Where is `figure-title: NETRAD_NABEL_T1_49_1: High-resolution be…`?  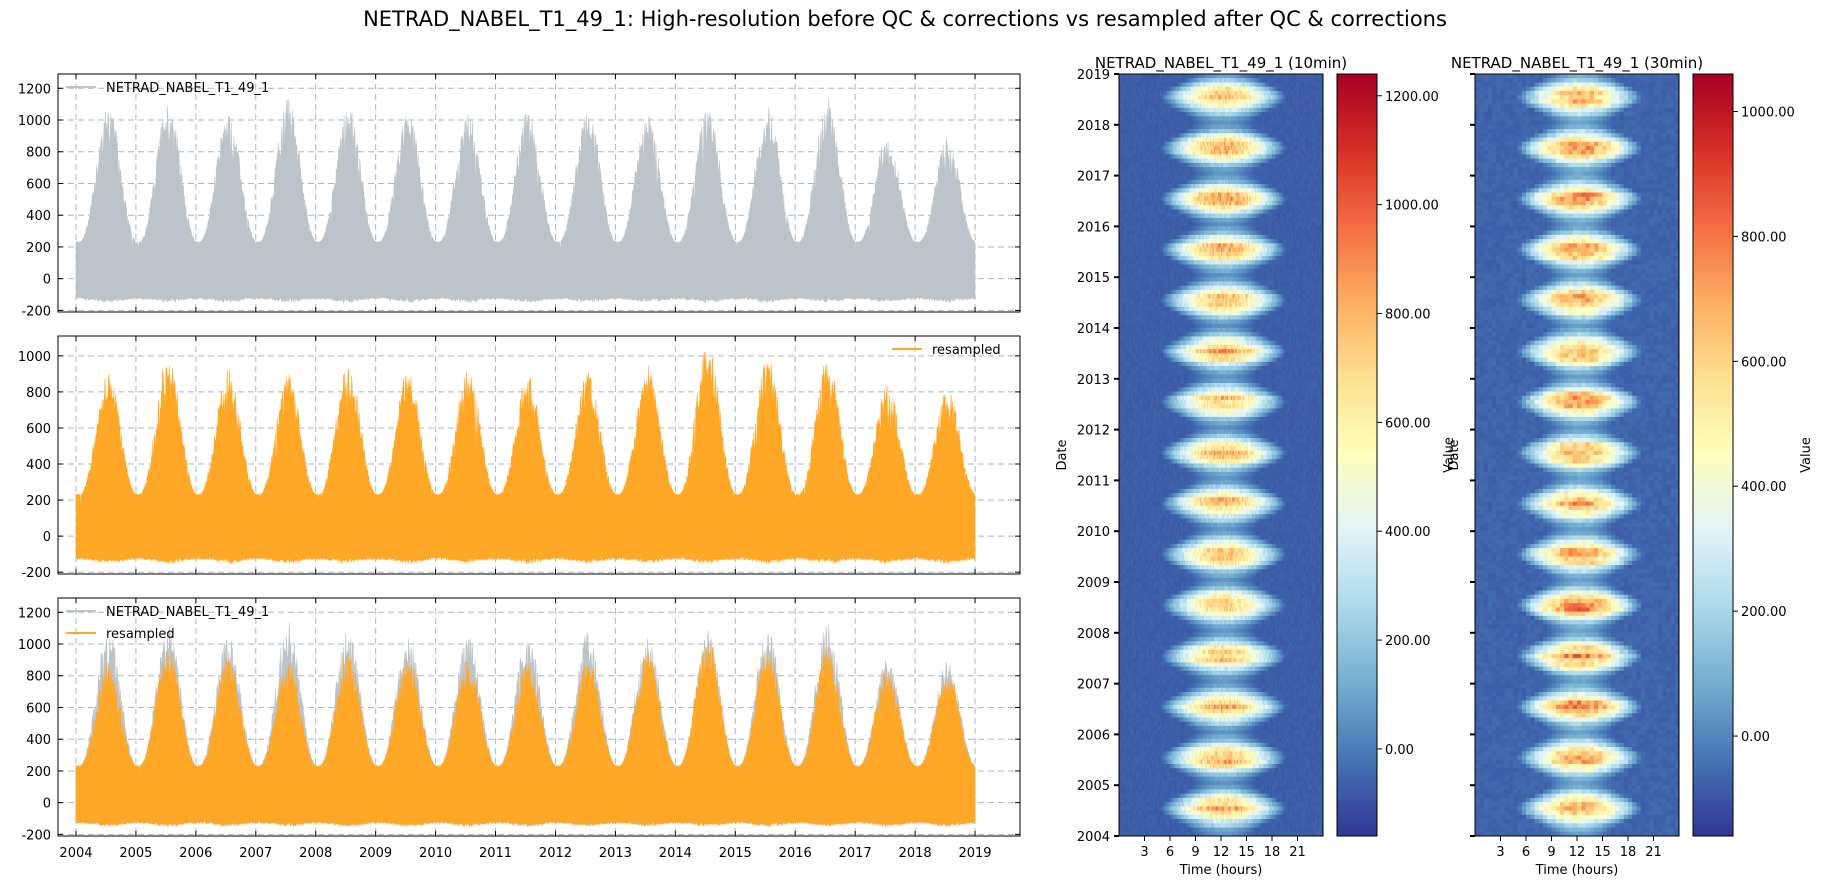
figure-title: NETRAD_NABEL_T1_49_1: High-resolution be… is located at coordinates (905, 19).